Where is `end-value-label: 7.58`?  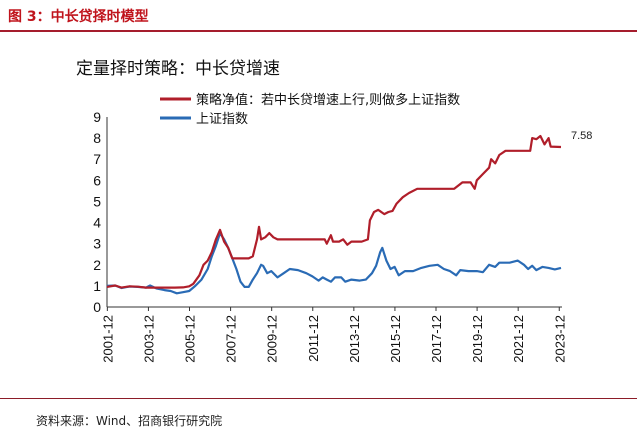
end-value-label: 7.58 is located at coordinates (581, 136).